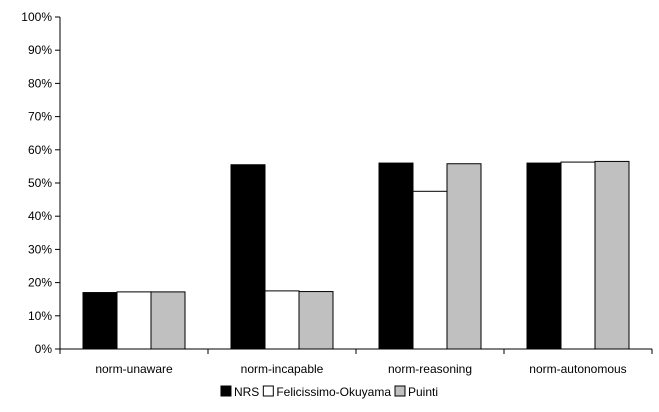 Image resolution: width=659 pixels, height=412 pixels. I want to click on y-tick-label: 20%, so click(40, 283).